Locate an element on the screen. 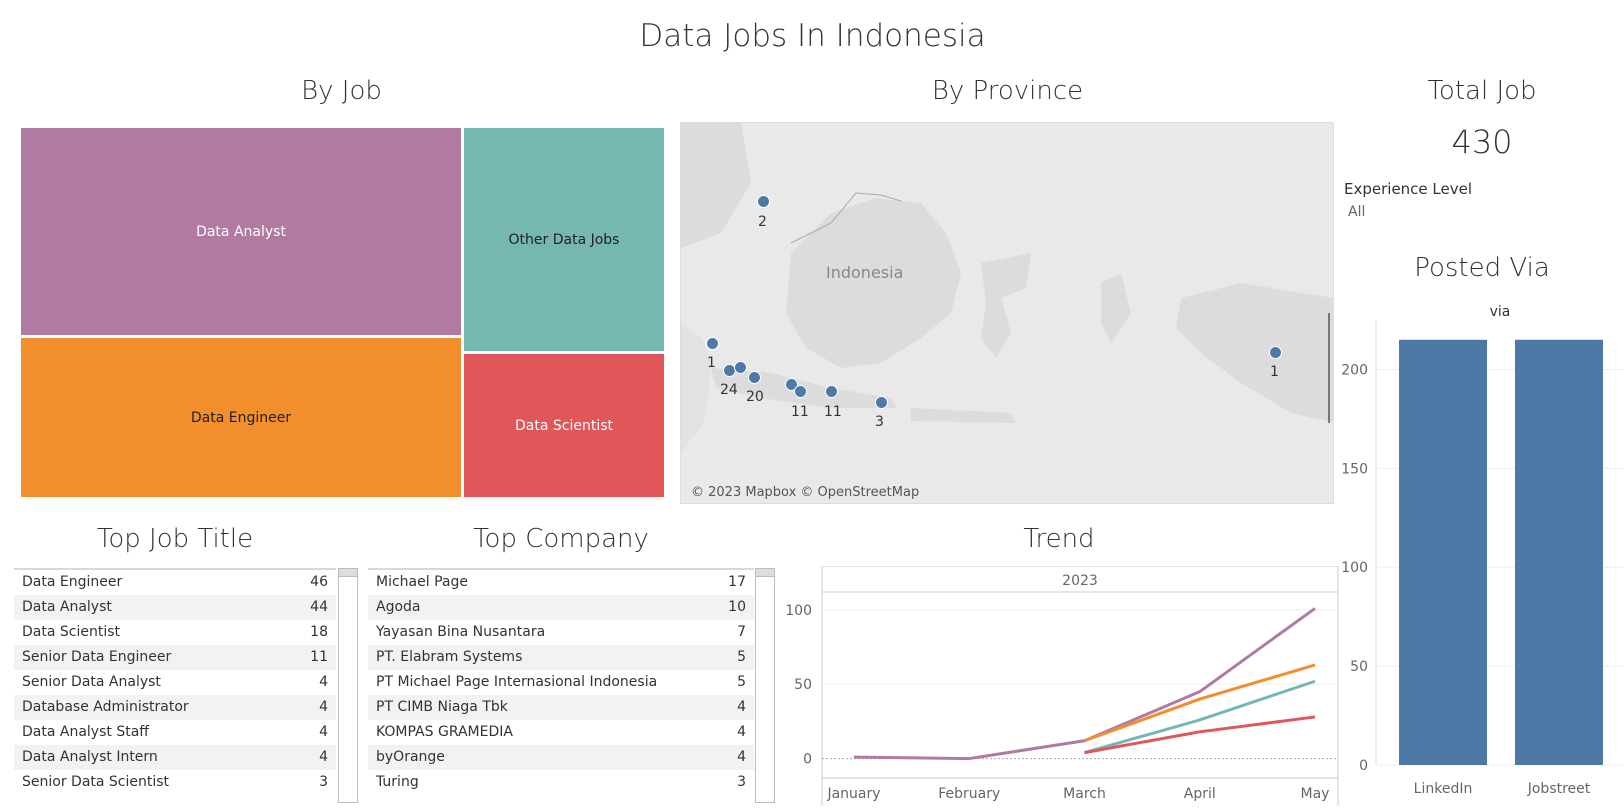 The image size is (1624, 811). row-name: Senior Data Engineer is located at coordinates (97, 657).